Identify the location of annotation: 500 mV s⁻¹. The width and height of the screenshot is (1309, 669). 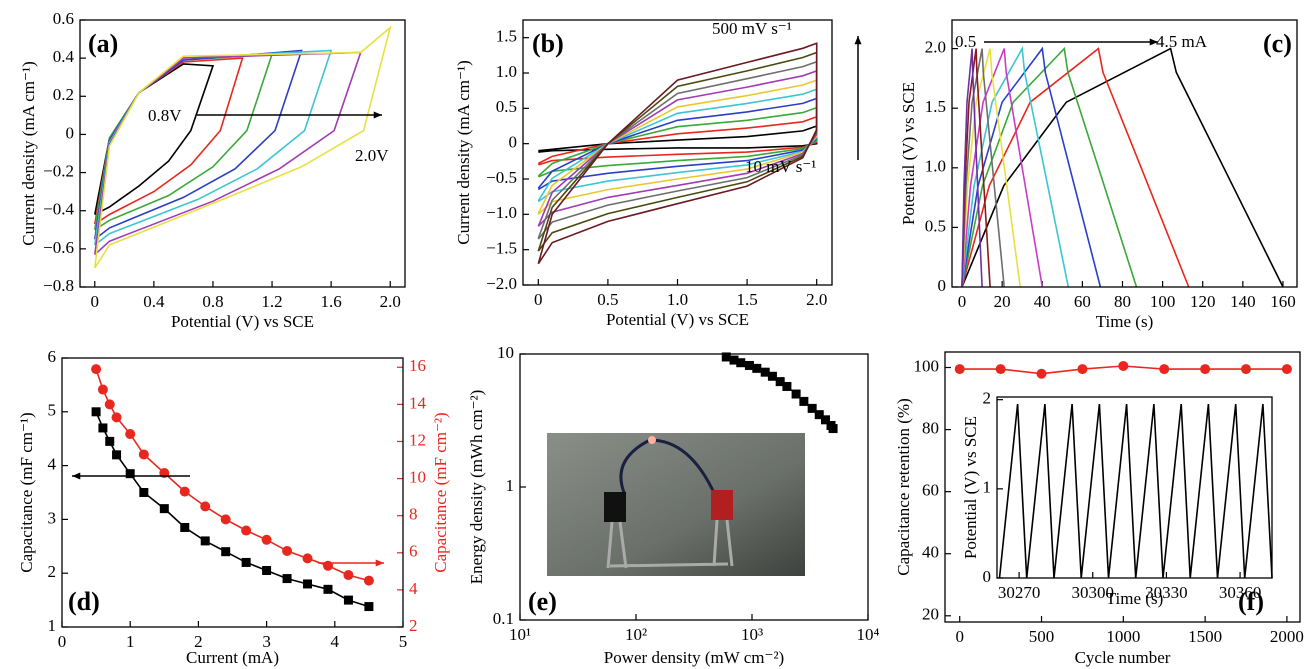
(752, 28).